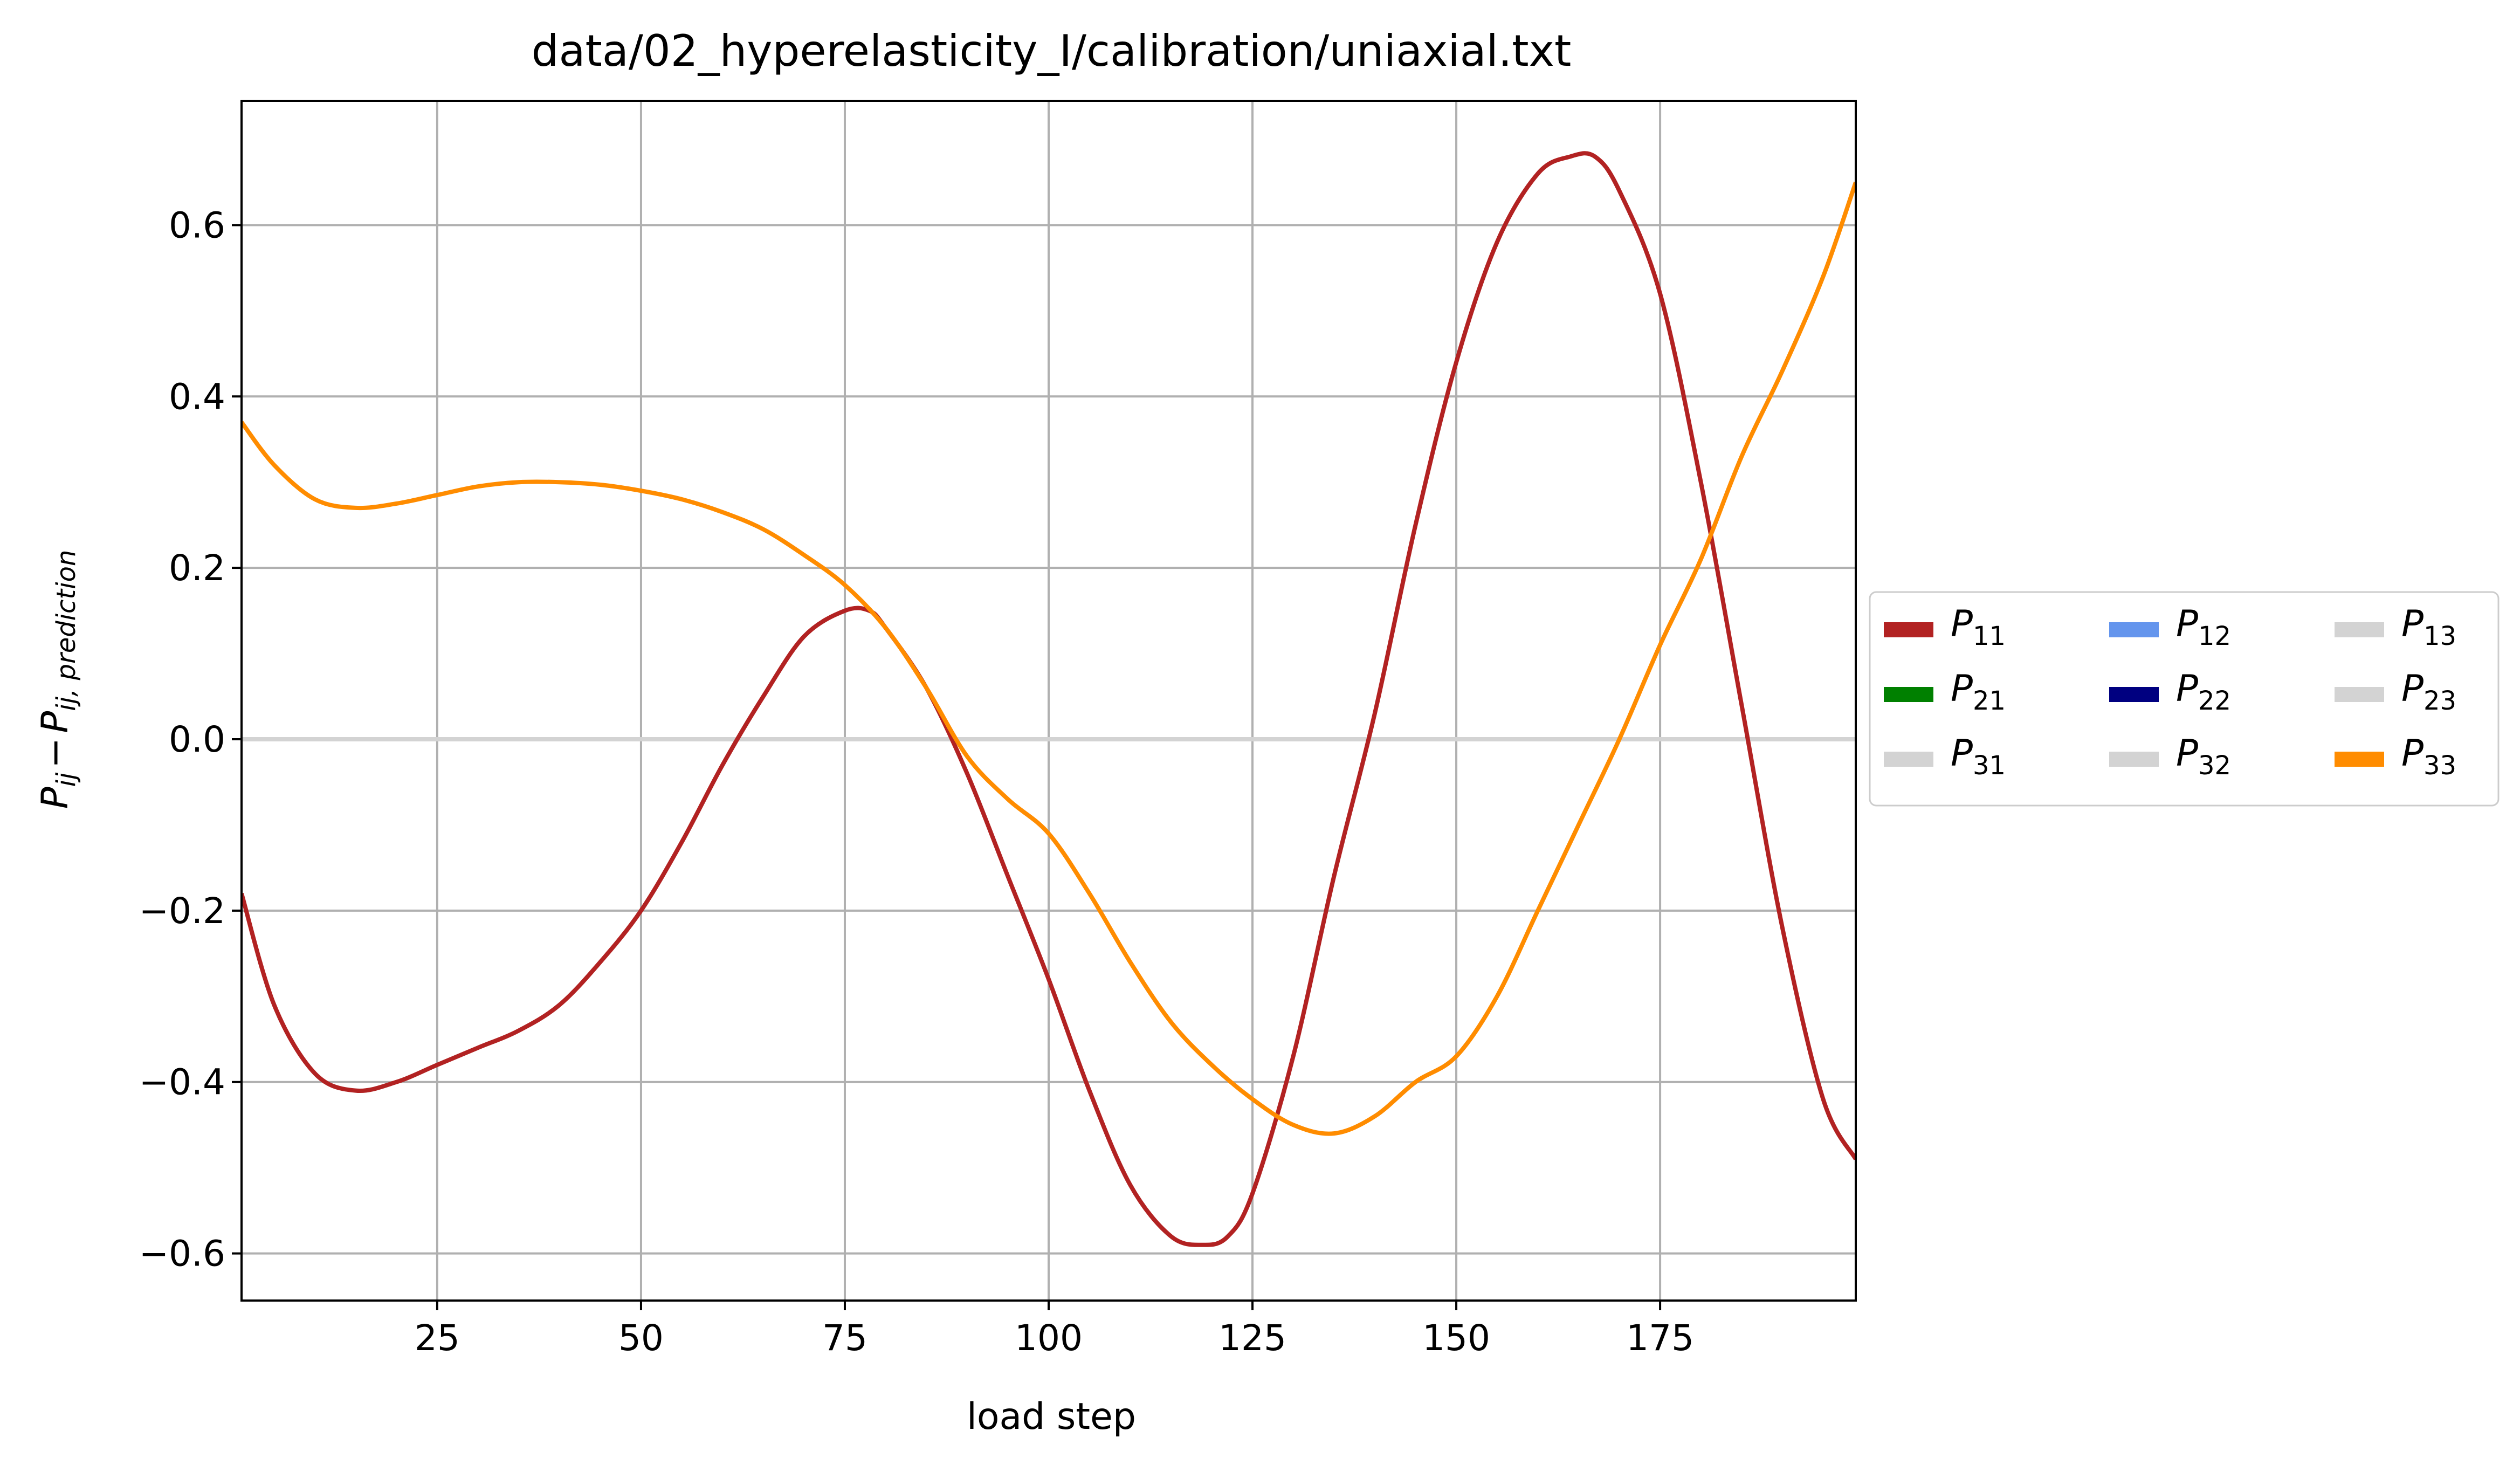  Describe the element at coordinates (1456, 1338) in the screenshot. I see `x-tick-label: 150` at that location.